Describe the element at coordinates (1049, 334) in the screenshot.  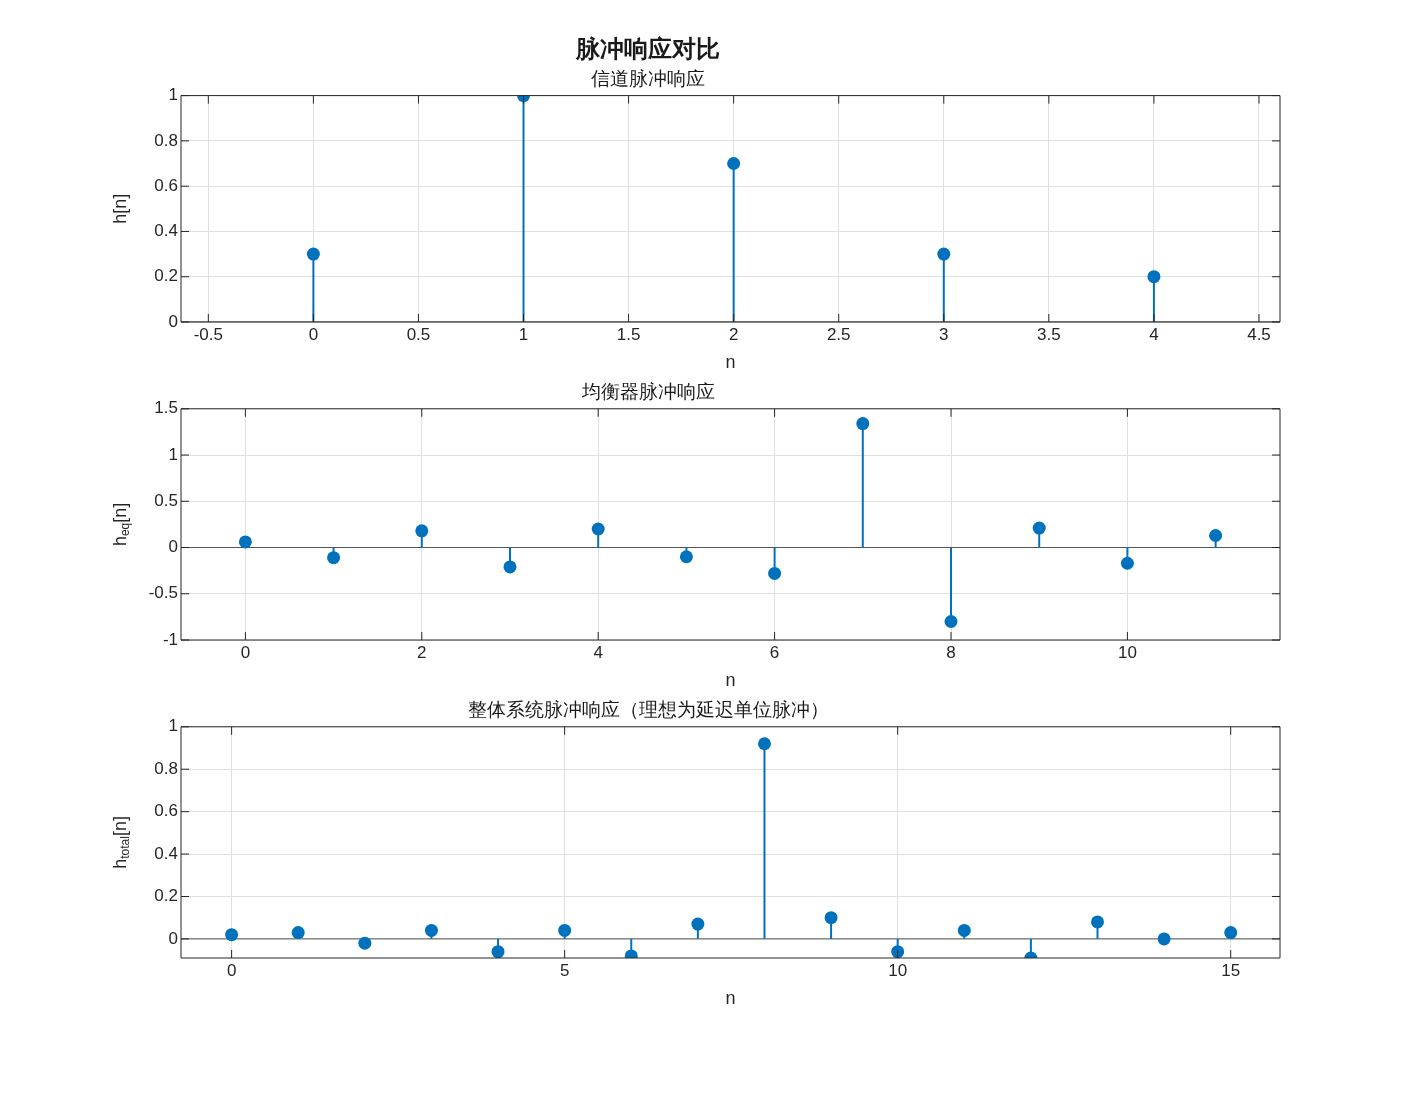
I see `x-tick-label: 3.5` at that location.